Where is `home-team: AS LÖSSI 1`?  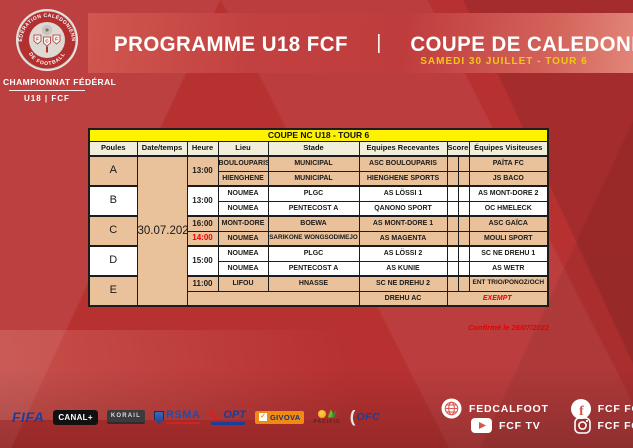
home-team: AS LÖSSI 1 is located at coordinates (403, 193).